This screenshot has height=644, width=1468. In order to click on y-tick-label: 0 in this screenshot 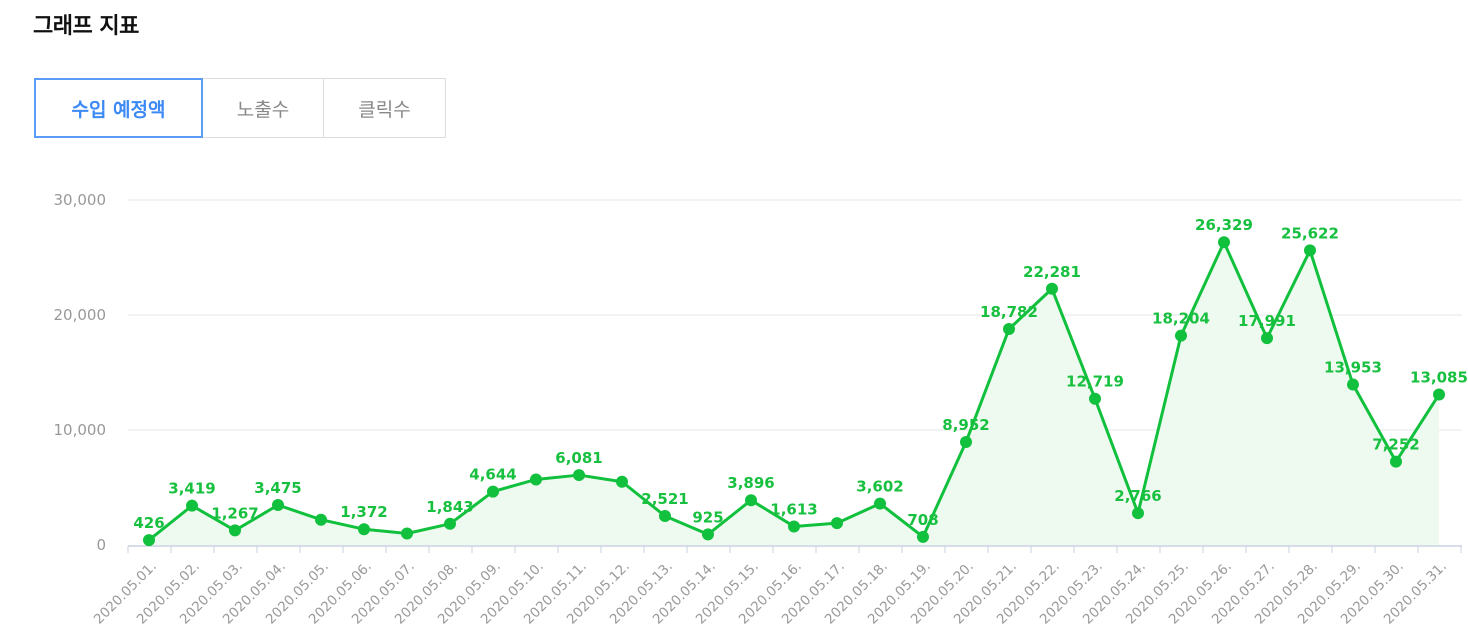, I will do `click(101, 545)`.